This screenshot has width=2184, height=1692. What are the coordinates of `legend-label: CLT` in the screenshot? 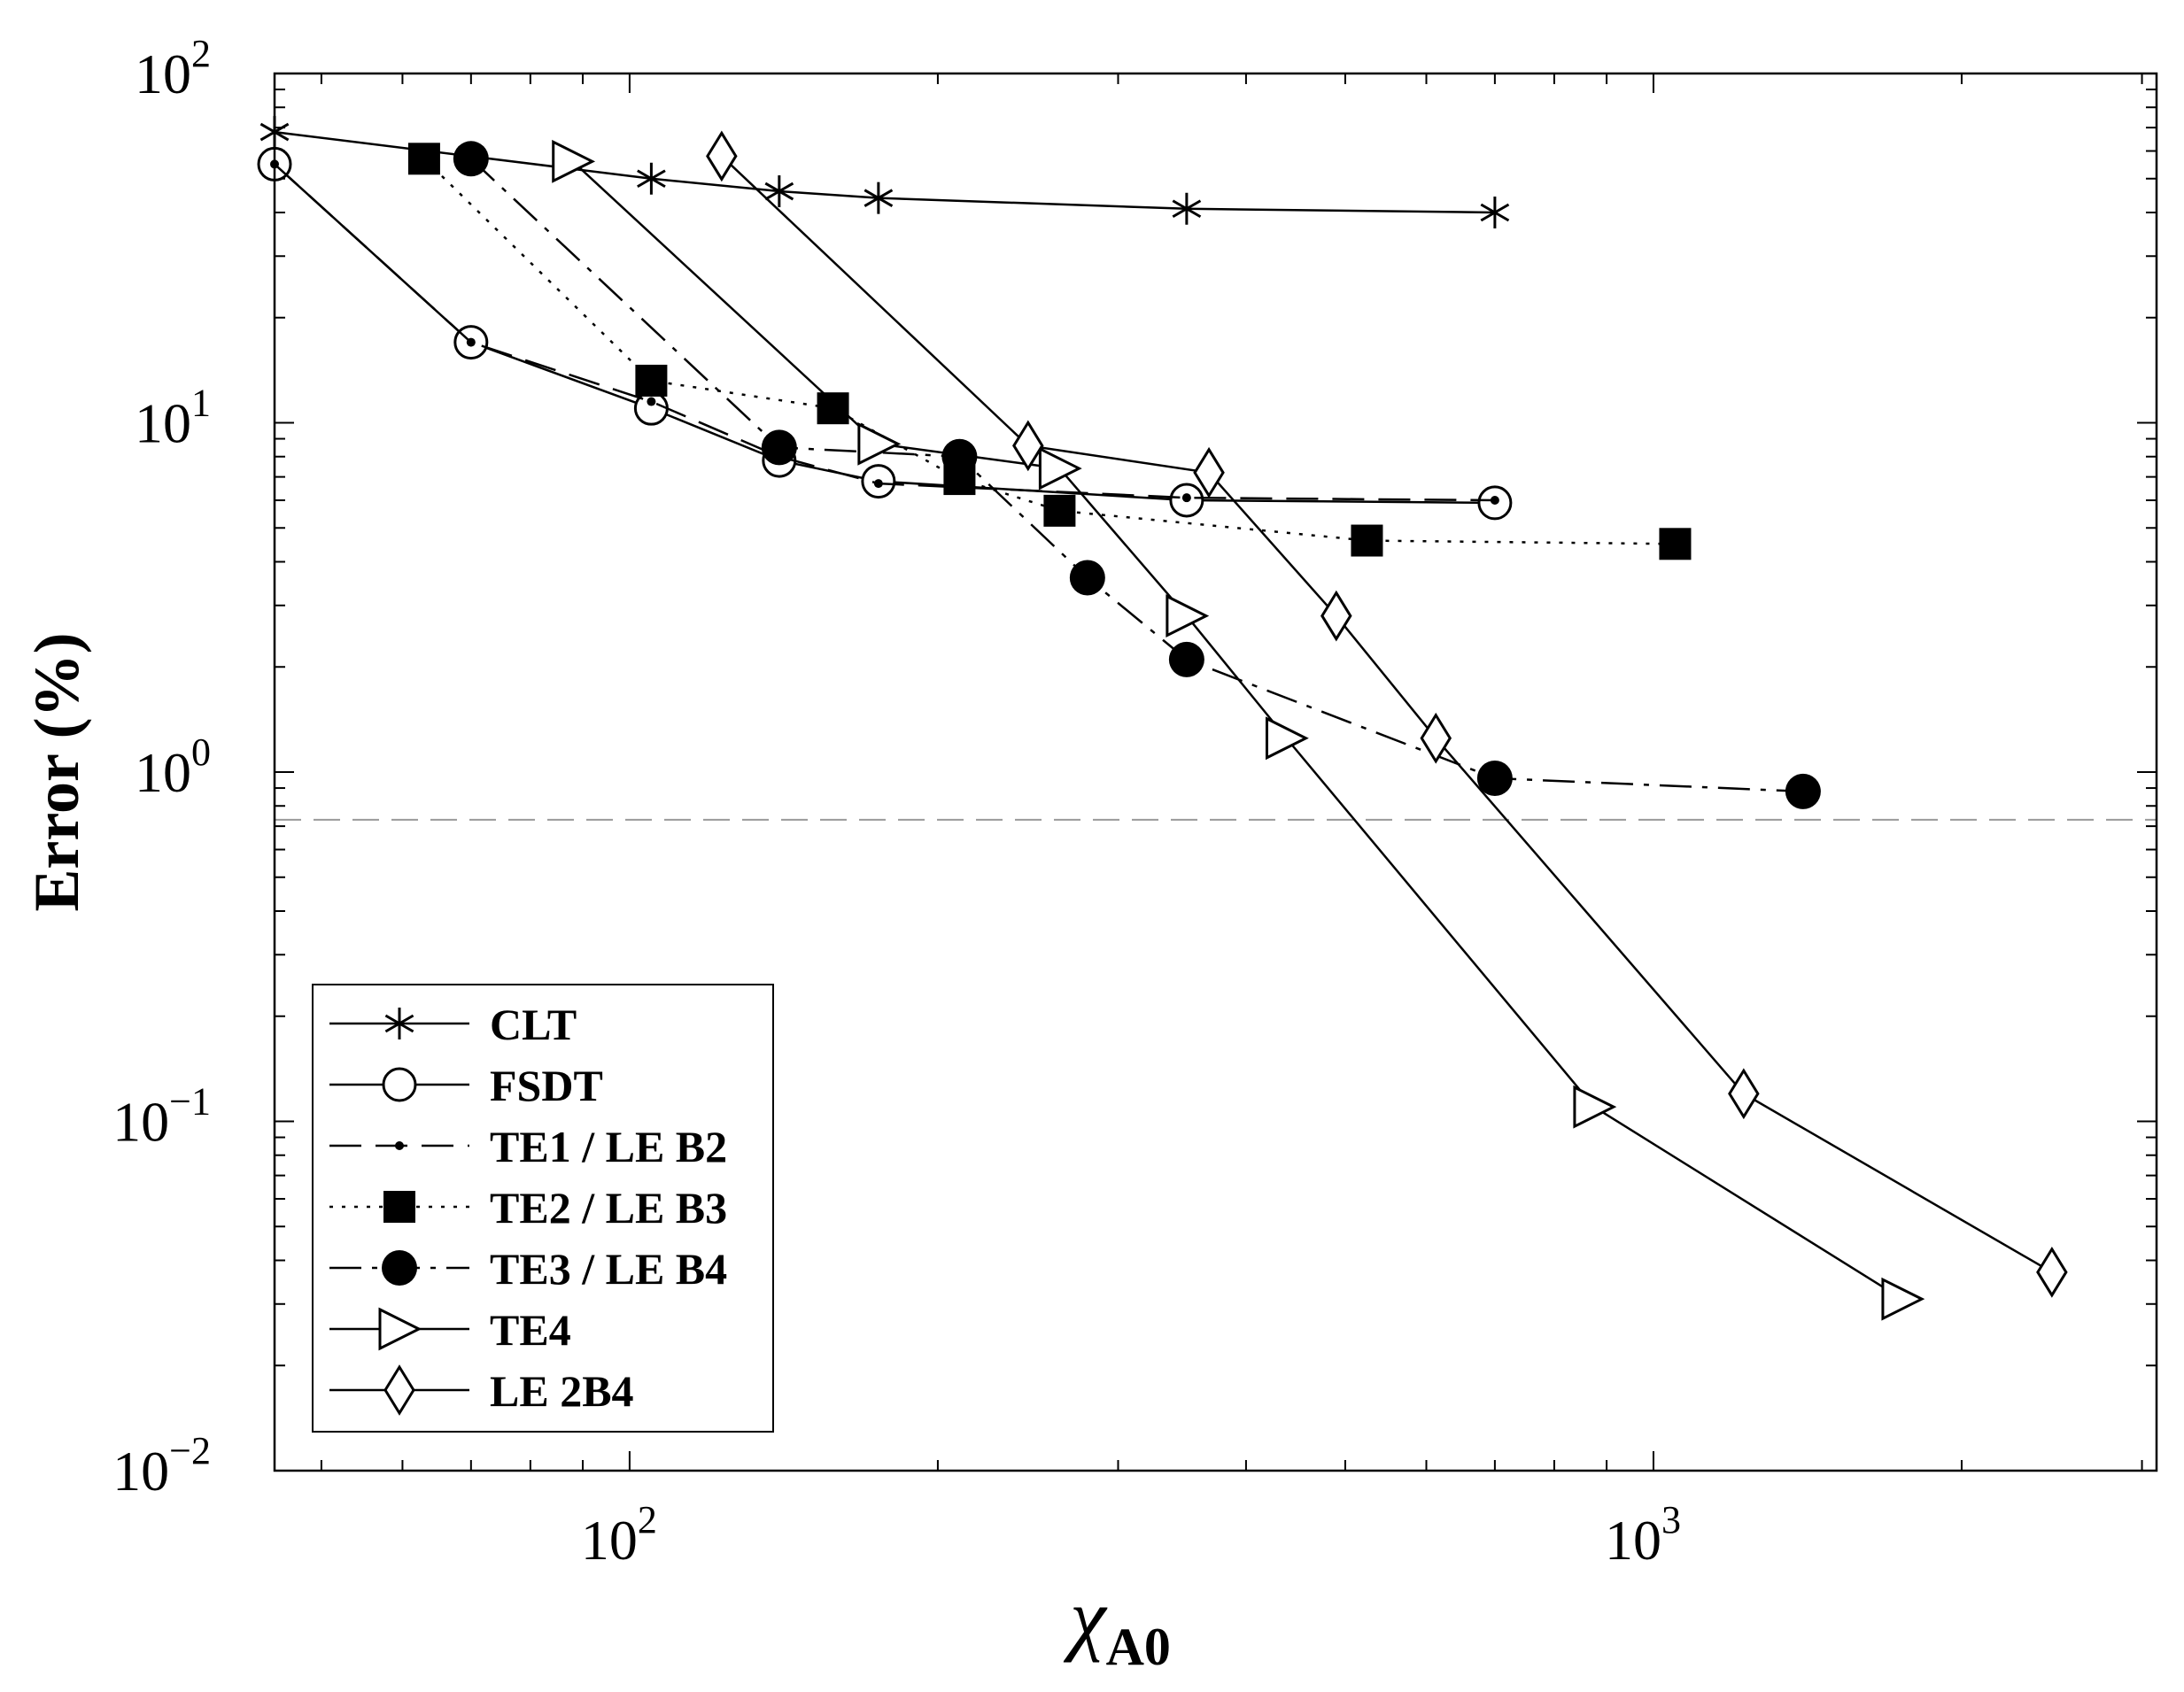 It's located at (533, 1024).